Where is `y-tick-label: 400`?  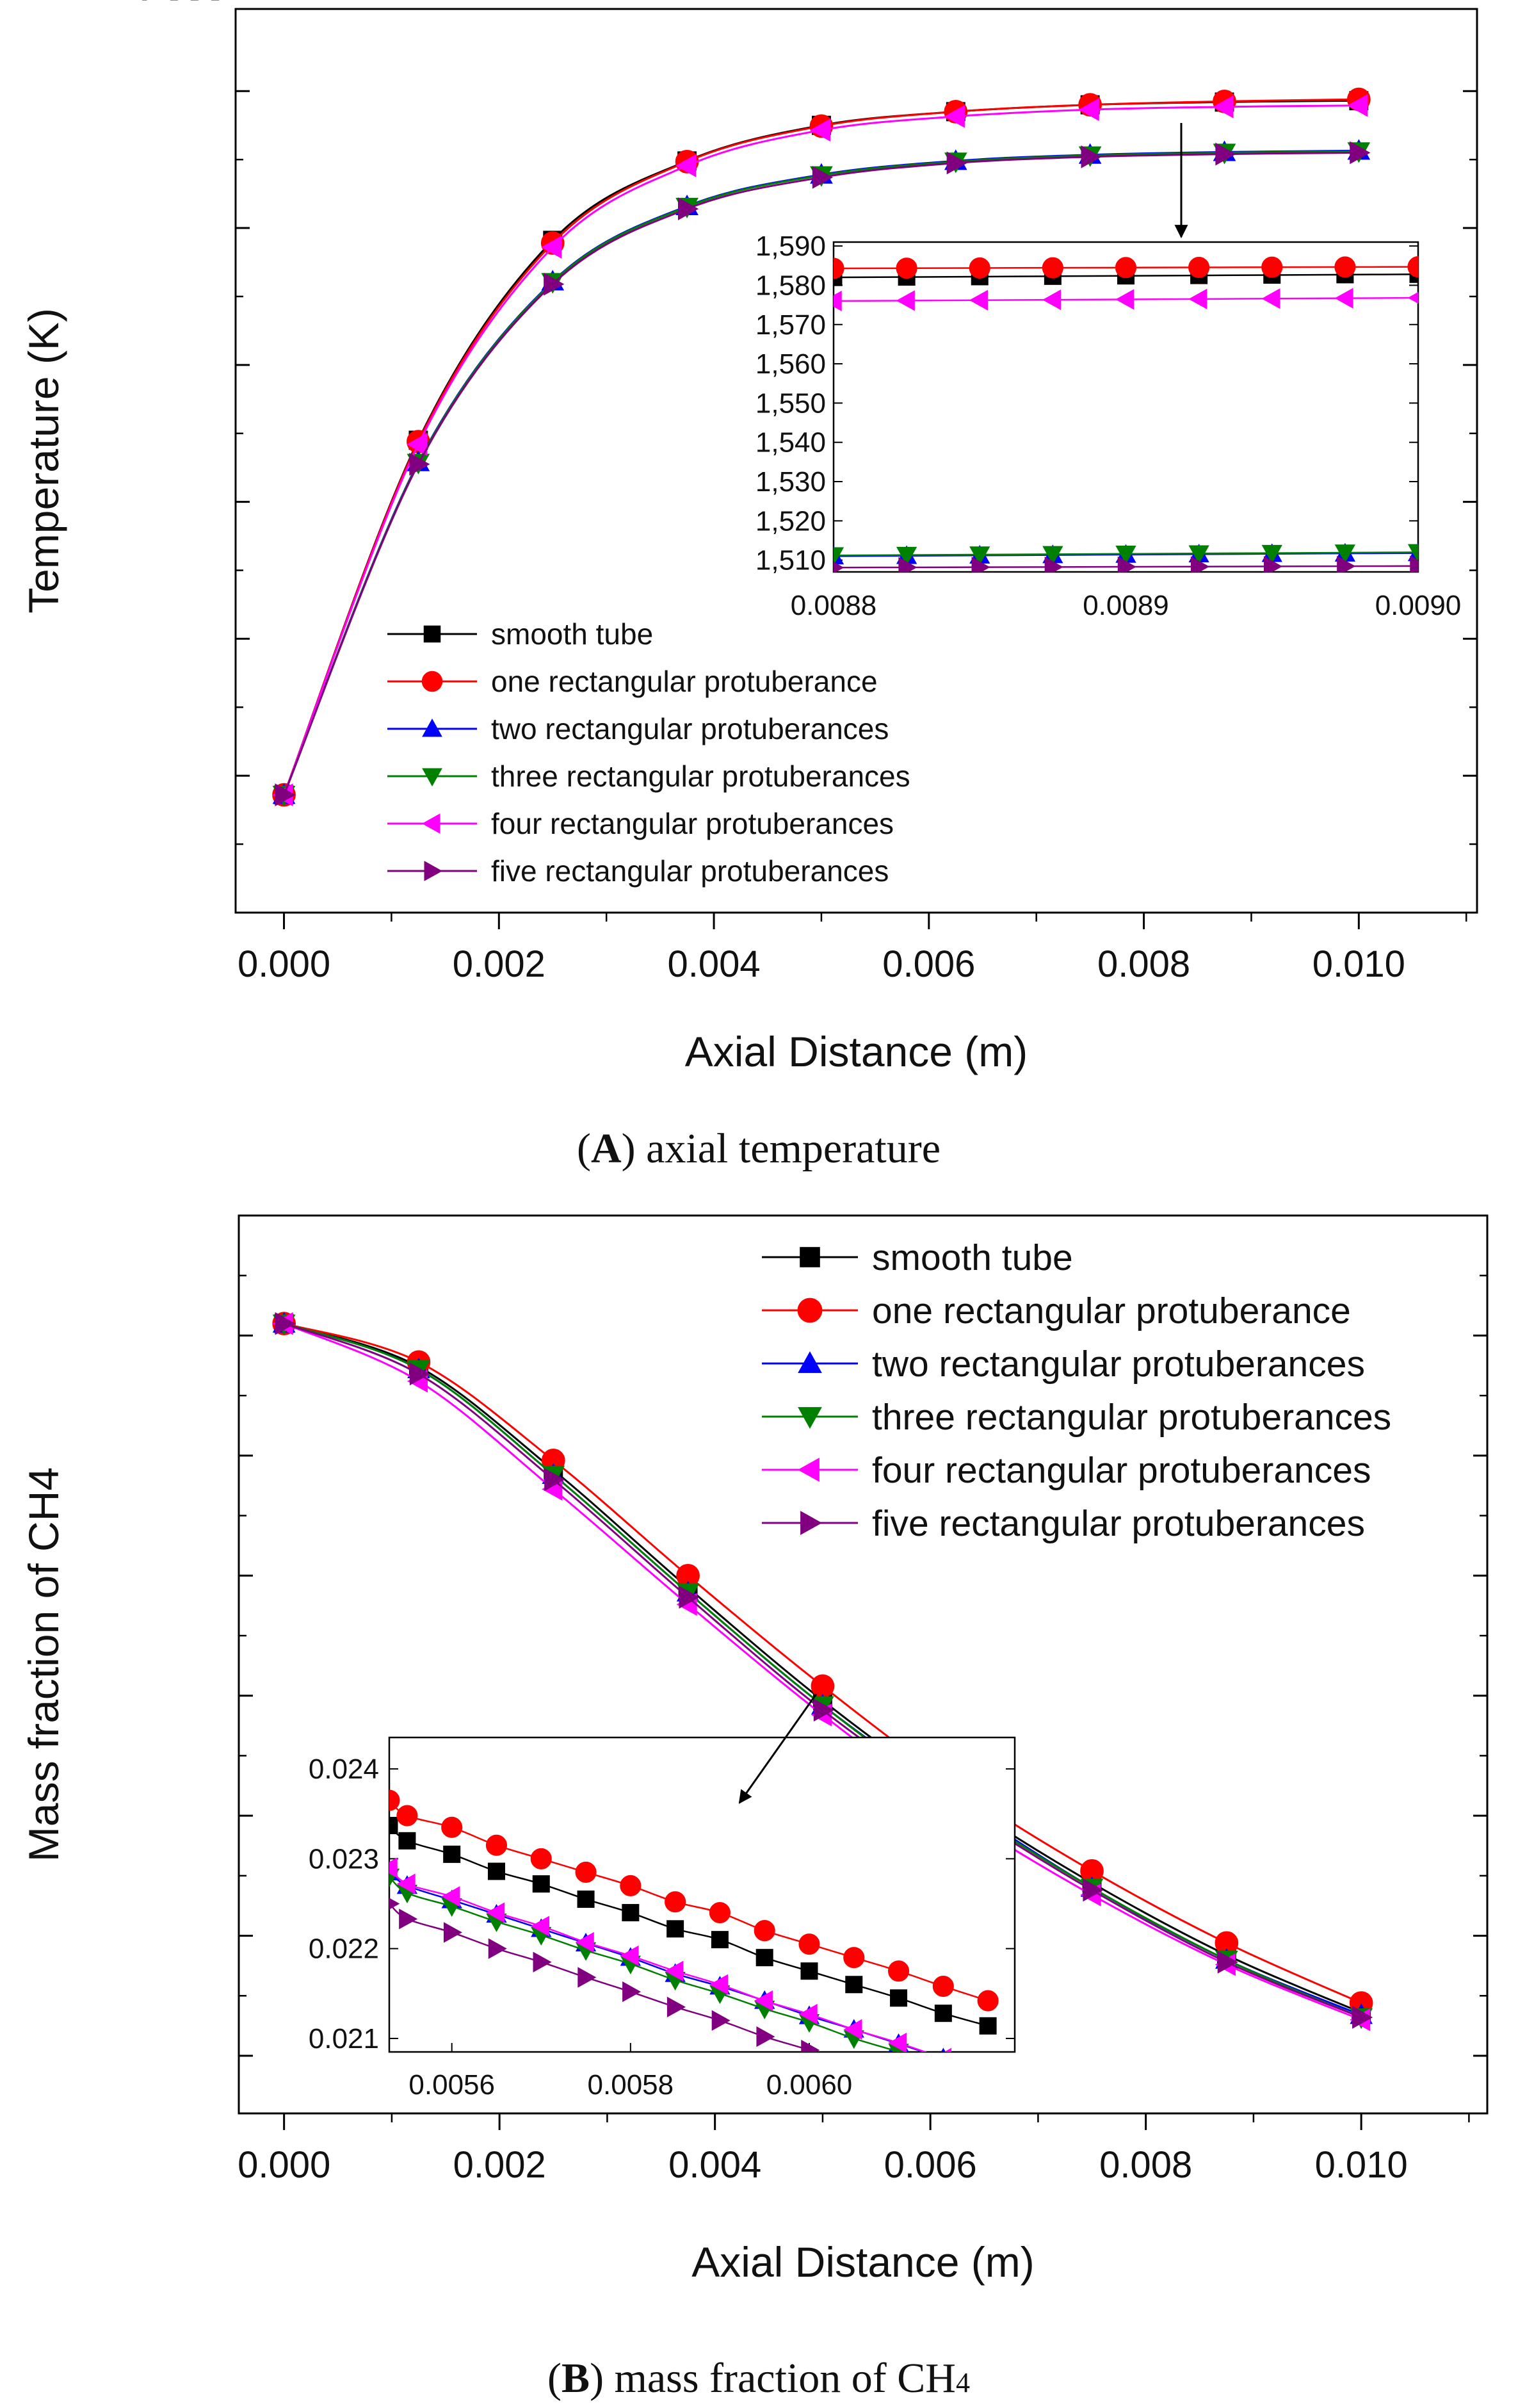 y-tick-label: 400 is located at coordinates (193, 4).